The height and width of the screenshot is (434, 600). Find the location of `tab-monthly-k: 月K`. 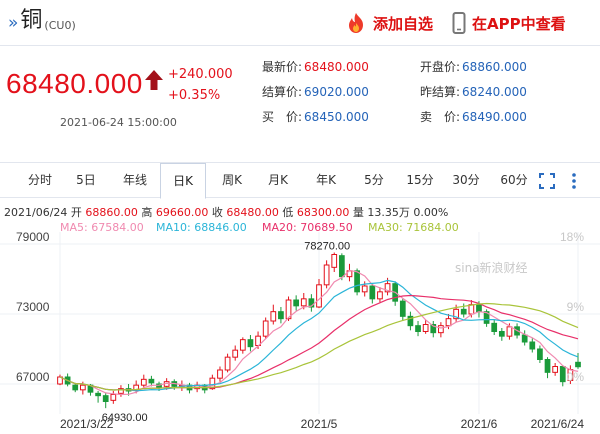

tab-monthly-k: 月K is located at coordinates (278, 180).